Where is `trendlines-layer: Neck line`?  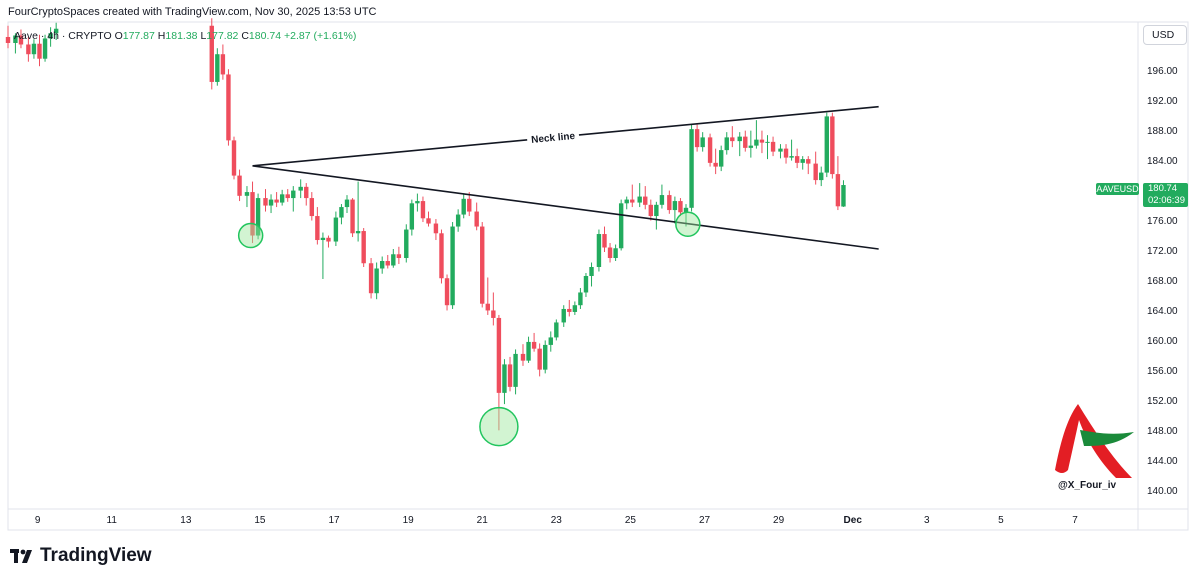
trendlines-layer: Neck line is located at coordinates (565, 177).